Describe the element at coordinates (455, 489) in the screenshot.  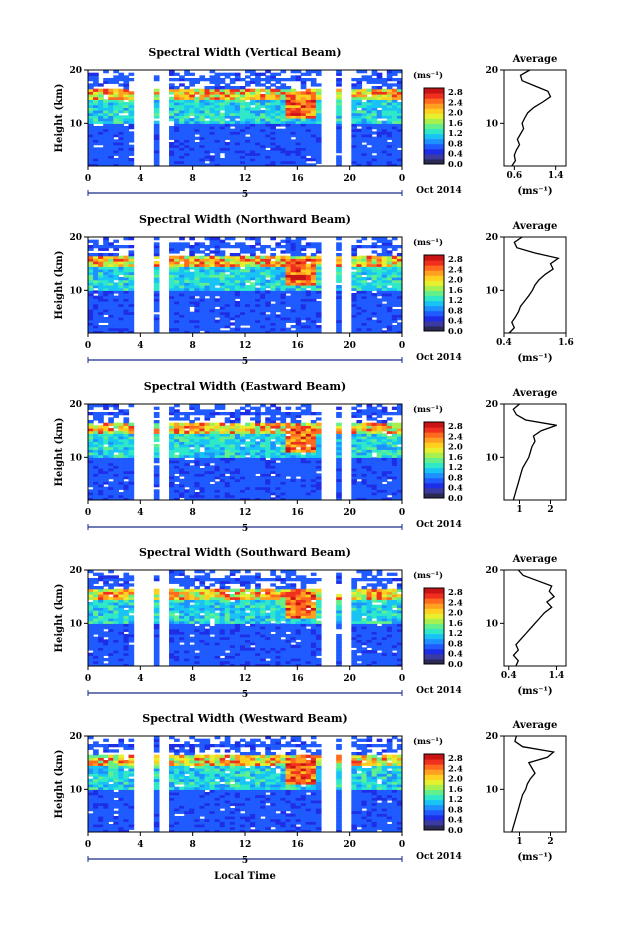
I see `colorbar-tick-label: 0.4` at that location.